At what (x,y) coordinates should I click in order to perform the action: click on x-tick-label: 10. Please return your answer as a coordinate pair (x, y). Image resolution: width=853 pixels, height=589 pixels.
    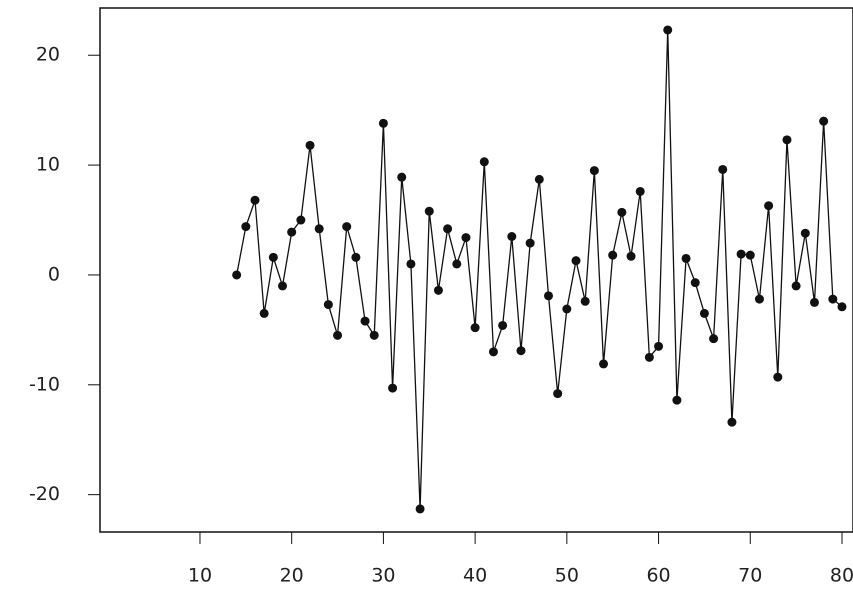
    Looking at the image, I should click on (200, 576).